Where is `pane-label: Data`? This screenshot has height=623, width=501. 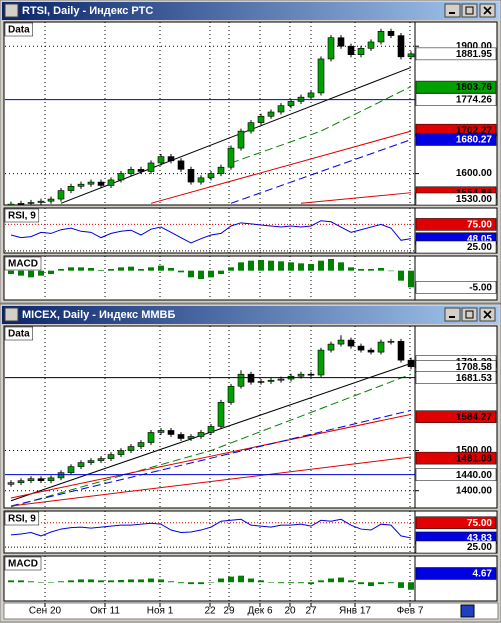 pane-label: Data is located at coordinates (19, 334).